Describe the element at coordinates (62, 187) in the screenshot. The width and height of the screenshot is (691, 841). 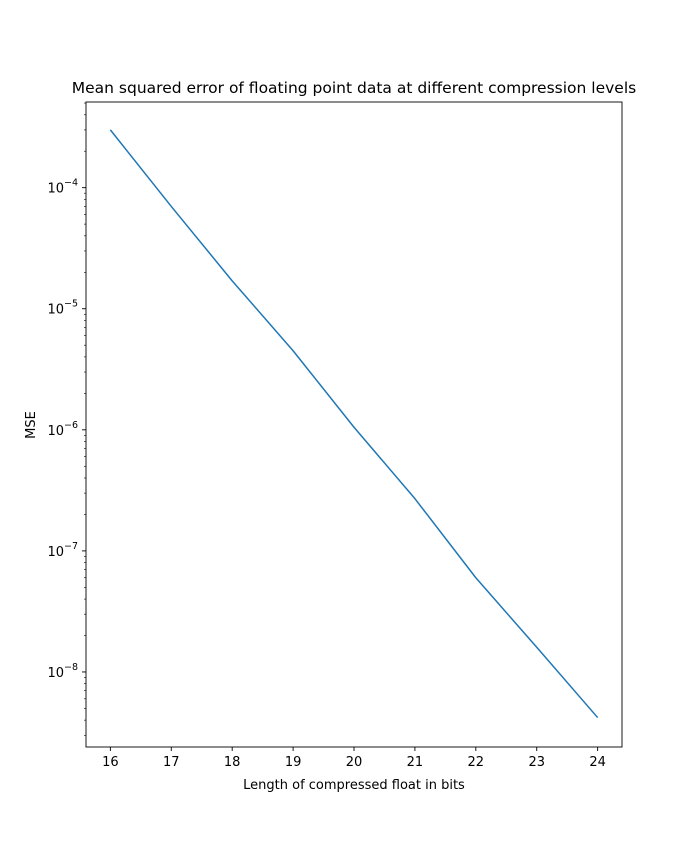
I see `y-tick-label: 10⁻⁴` at that location.